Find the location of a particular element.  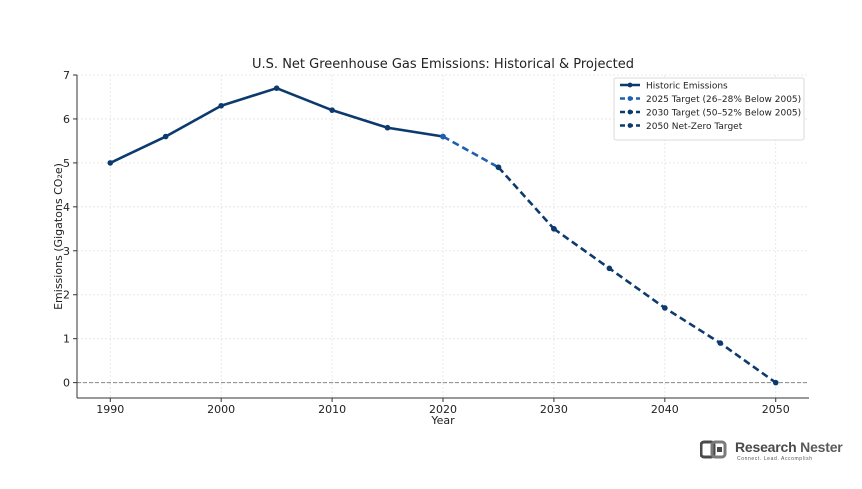

x-tick-label: 2020 is located at coordinates (443, 409).